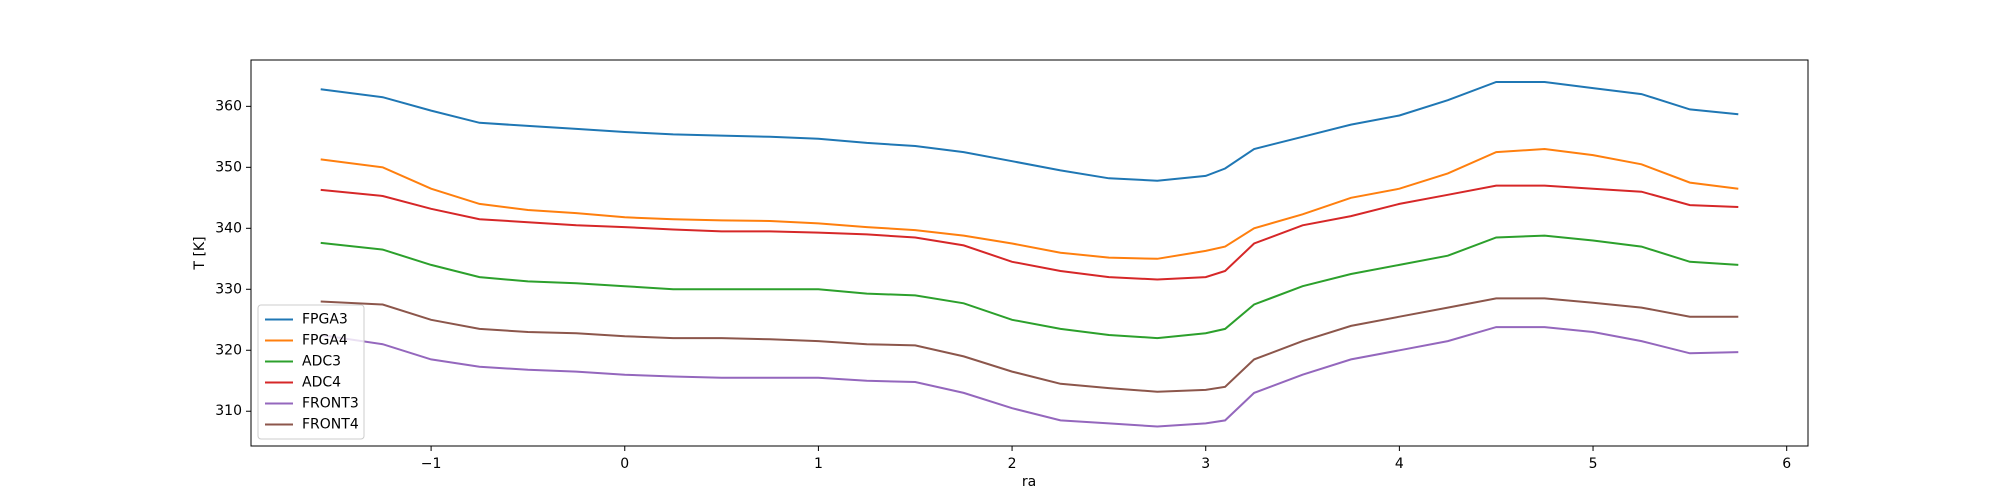  I want to click on x-tick-label: −1, so click(431, 464).